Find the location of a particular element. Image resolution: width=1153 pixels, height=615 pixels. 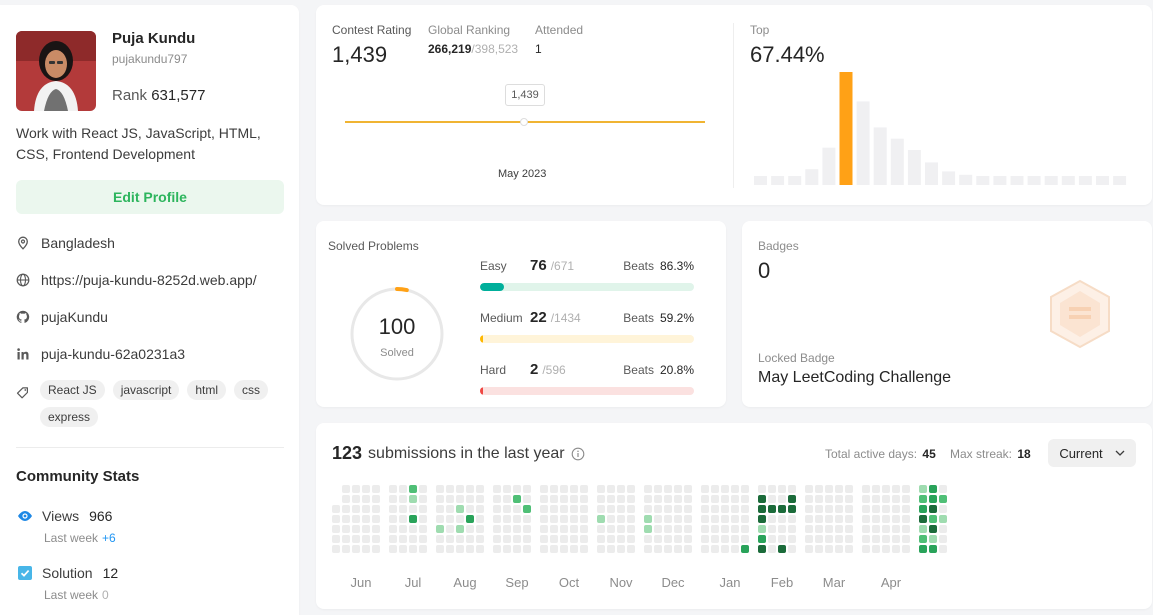

website-link: https://puja-kundu-8252d.web.app/ is located at coordinates (149, 280).